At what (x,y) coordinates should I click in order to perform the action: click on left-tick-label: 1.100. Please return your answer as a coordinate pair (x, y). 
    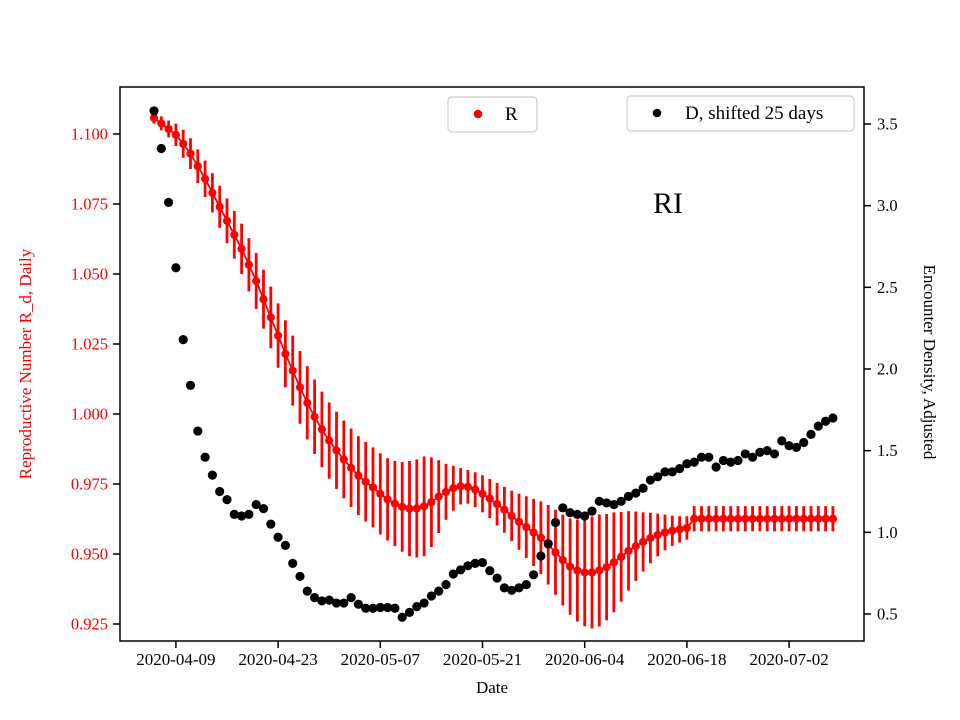
    Looking at the image, I should click on (89, 134).